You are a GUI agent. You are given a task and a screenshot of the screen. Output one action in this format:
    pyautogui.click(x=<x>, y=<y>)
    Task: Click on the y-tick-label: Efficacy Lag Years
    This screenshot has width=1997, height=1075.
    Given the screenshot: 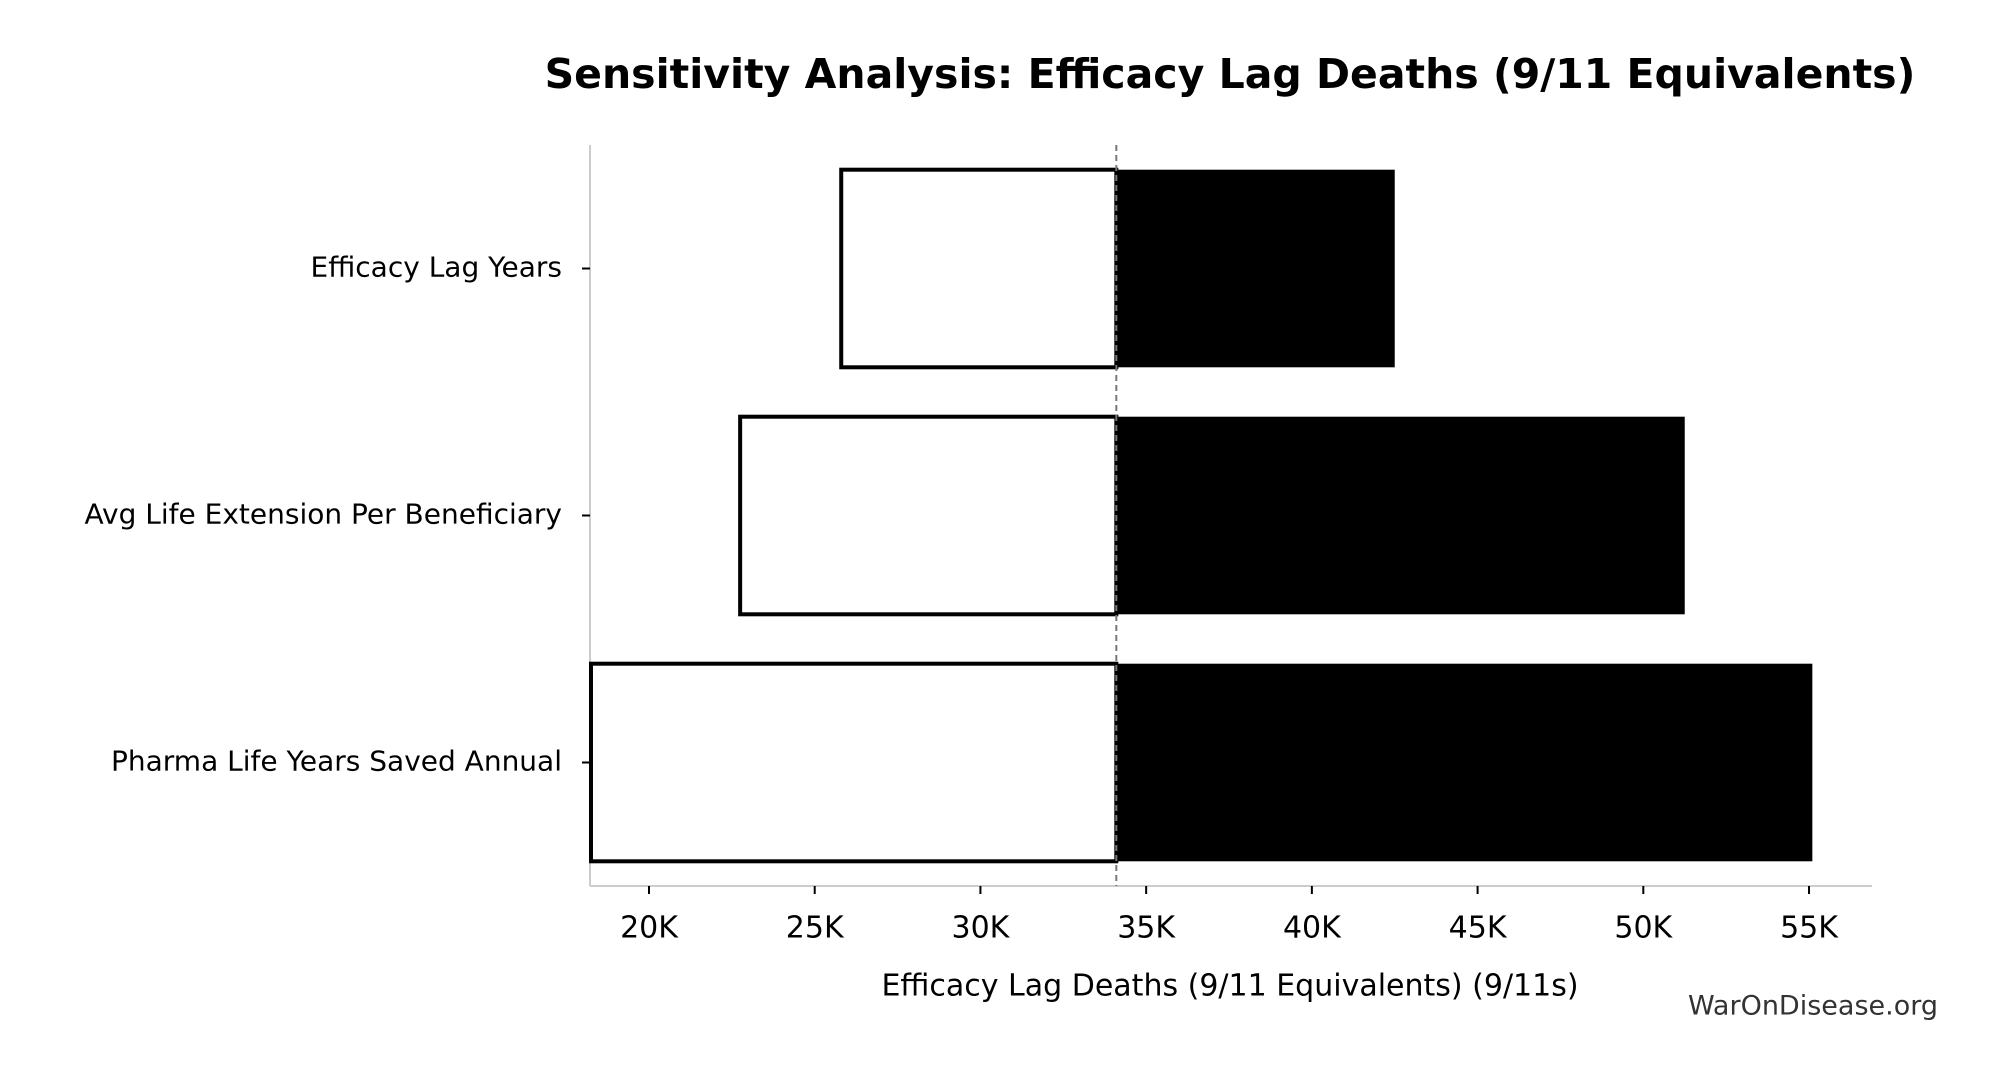 What is the action you would take?
    pyautogui.click(x=436, y=267)
    